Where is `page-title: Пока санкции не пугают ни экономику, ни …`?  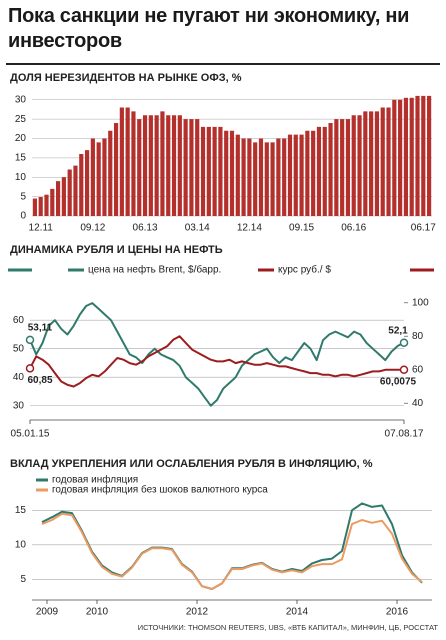 page-title: Пока санкции не пугают ни экономику, ни … is located at coordinates (209, 28).